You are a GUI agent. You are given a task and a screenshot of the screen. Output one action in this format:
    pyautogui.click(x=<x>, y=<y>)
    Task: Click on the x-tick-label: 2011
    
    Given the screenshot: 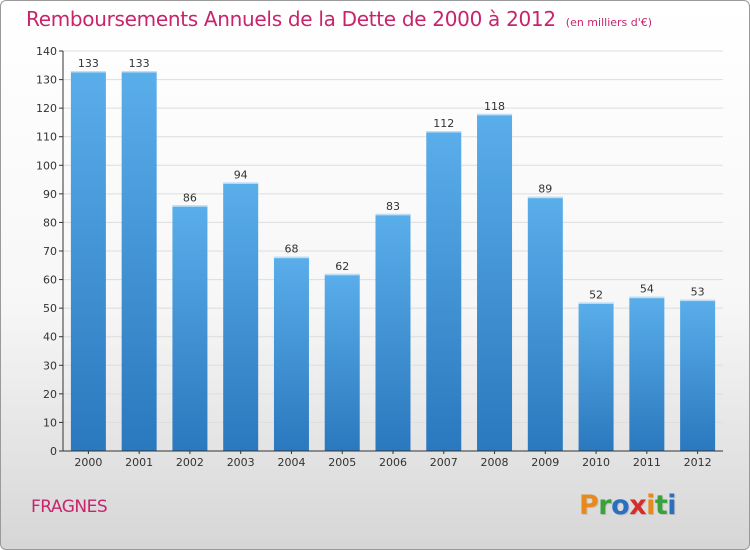 What is the action you would take?
    pyautogui.click(x=647, y=462)
    